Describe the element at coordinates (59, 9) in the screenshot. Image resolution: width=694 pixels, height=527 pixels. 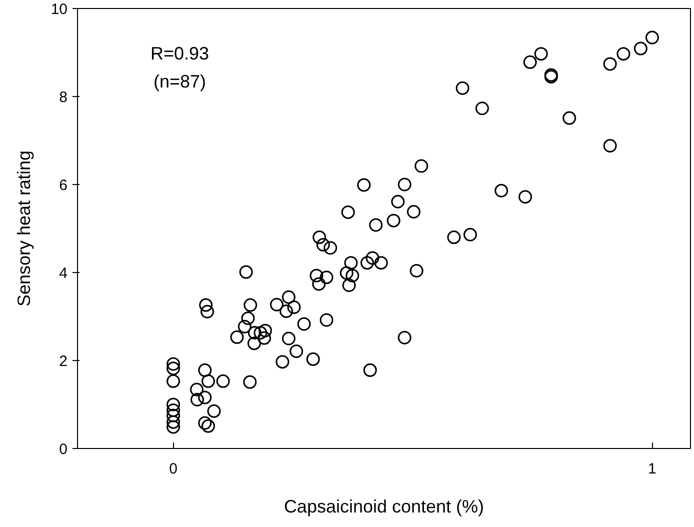
I see `y-tick-label: 10` at that location.